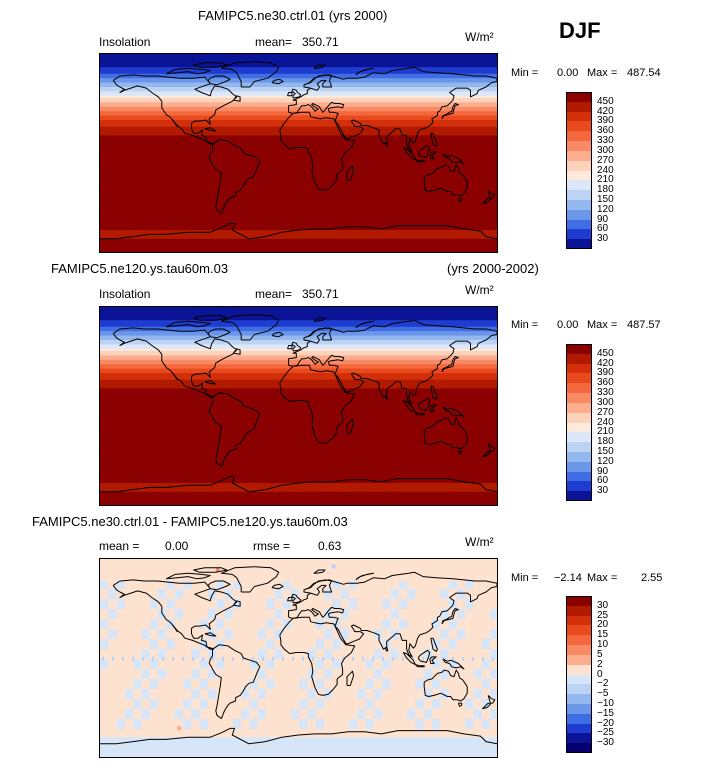 Image resolution: width=718 pixels, height=768 pixels. What do you see at coordinates (652, 578) in the screenshot?
I see `panel-3-max-value: 2.55` at bounding box center [652, 578].